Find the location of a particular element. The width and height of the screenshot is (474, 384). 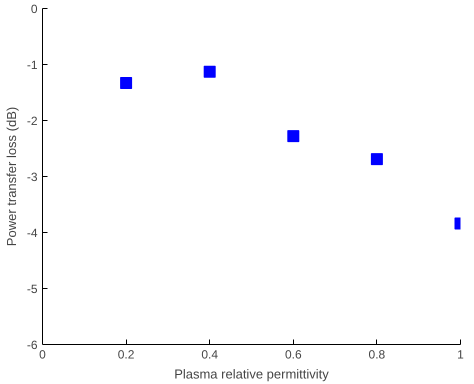

y-tick-label: -1 is located at coordinates (32, 65).